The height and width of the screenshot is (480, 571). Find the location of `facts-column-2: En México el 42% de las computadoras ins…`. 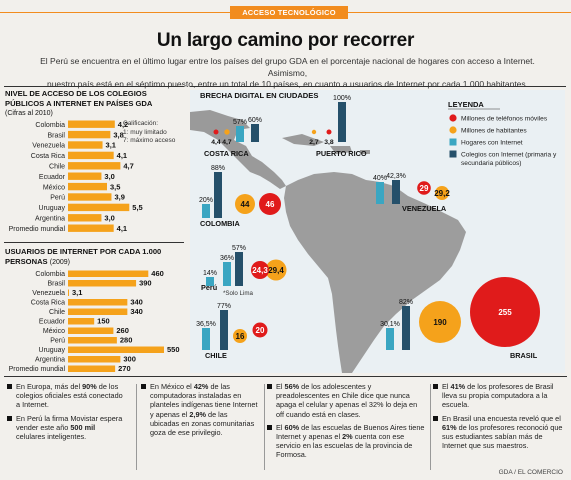

facts-column-2: En México el 42% de las computadoras ins… is located at coordinates (199, 411).